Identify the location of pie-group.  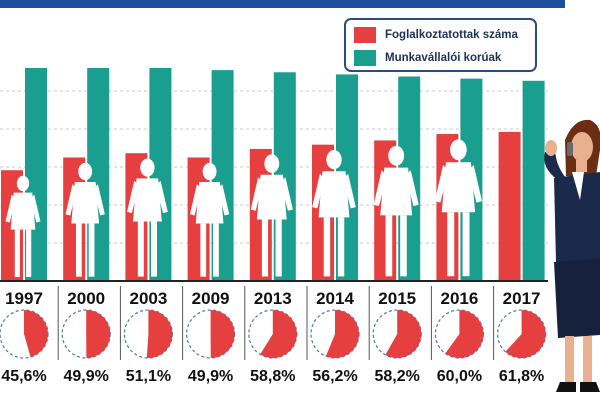
(273, 334).